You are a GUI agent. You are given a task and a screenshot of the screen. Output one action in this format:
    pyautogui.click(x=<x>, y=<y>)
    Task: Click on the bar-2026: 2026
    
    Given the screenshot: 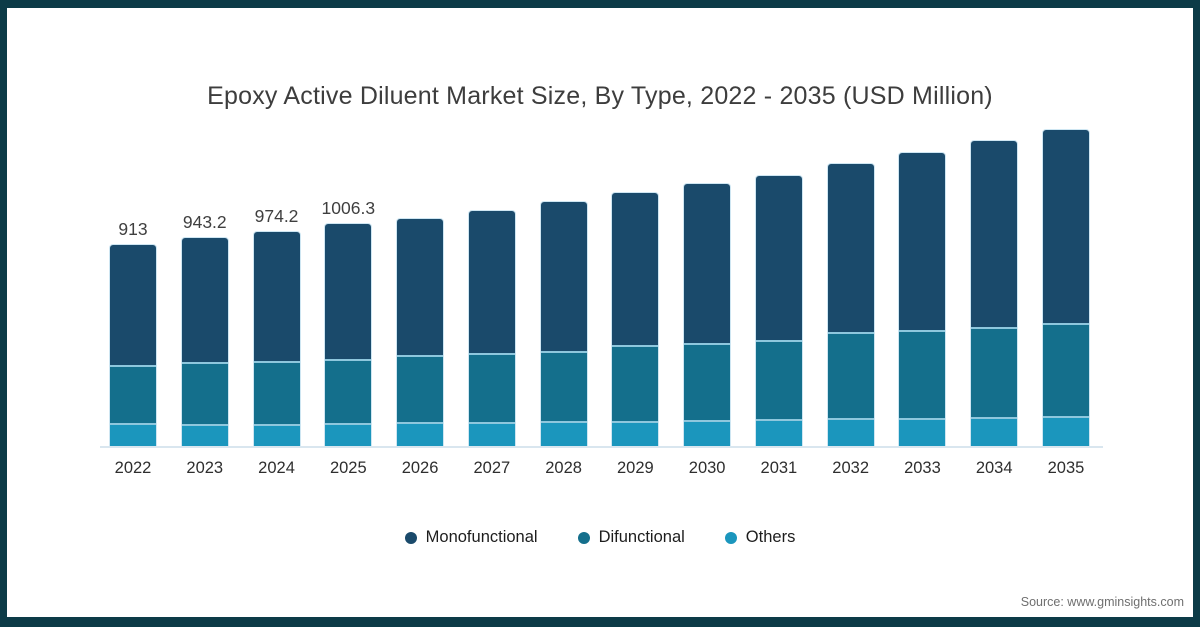 What is the action you would take?
    pyautogui.click(x=420, y=301)
    